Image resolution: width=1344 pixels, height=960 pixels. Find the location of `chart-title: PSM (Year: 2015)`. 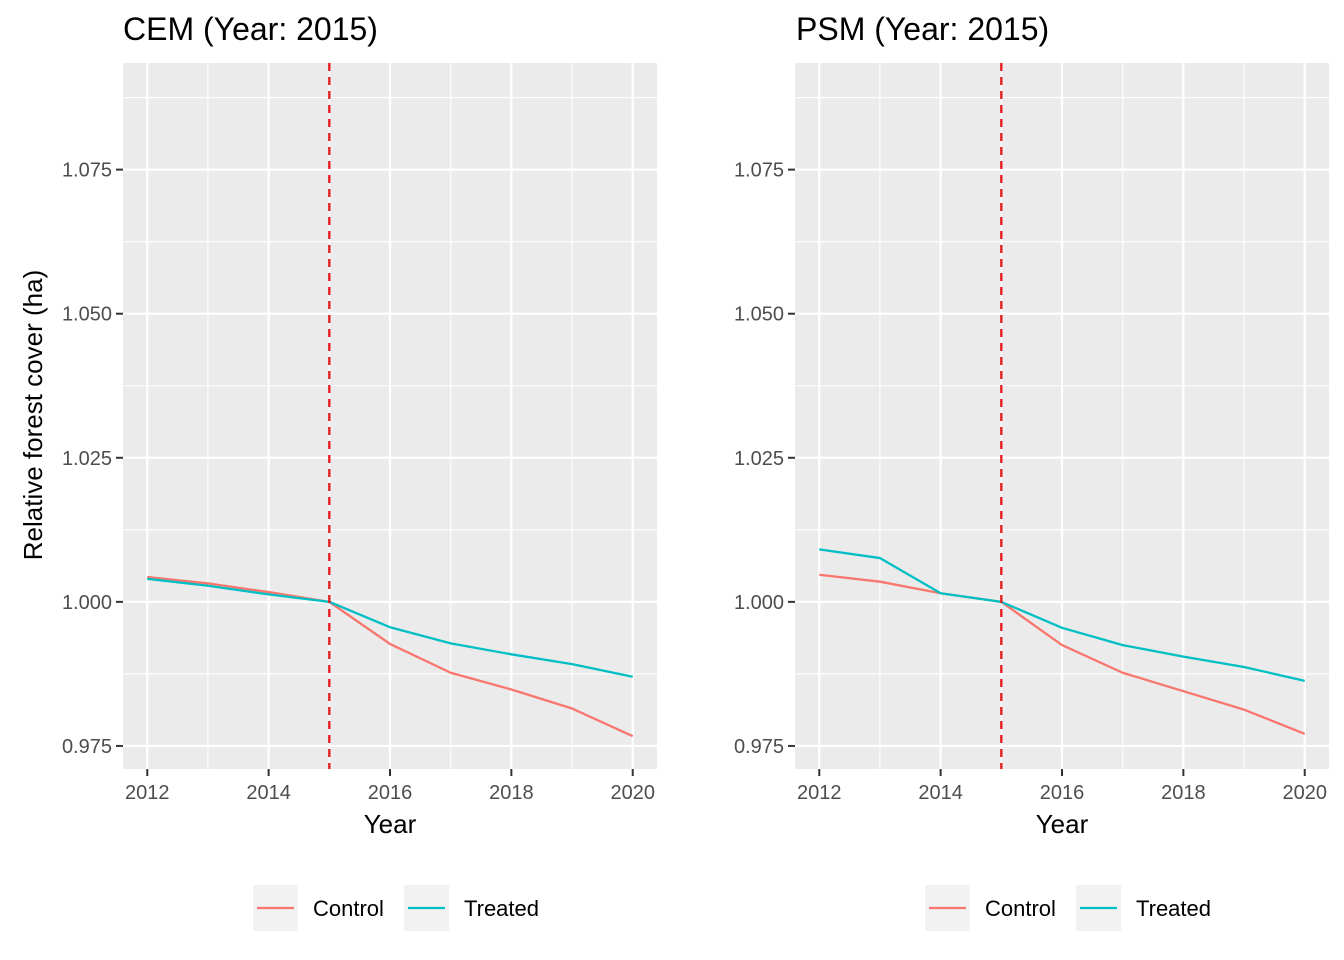

chart-title: PSM (Year: 2015) is located at coordinates (922, 29).